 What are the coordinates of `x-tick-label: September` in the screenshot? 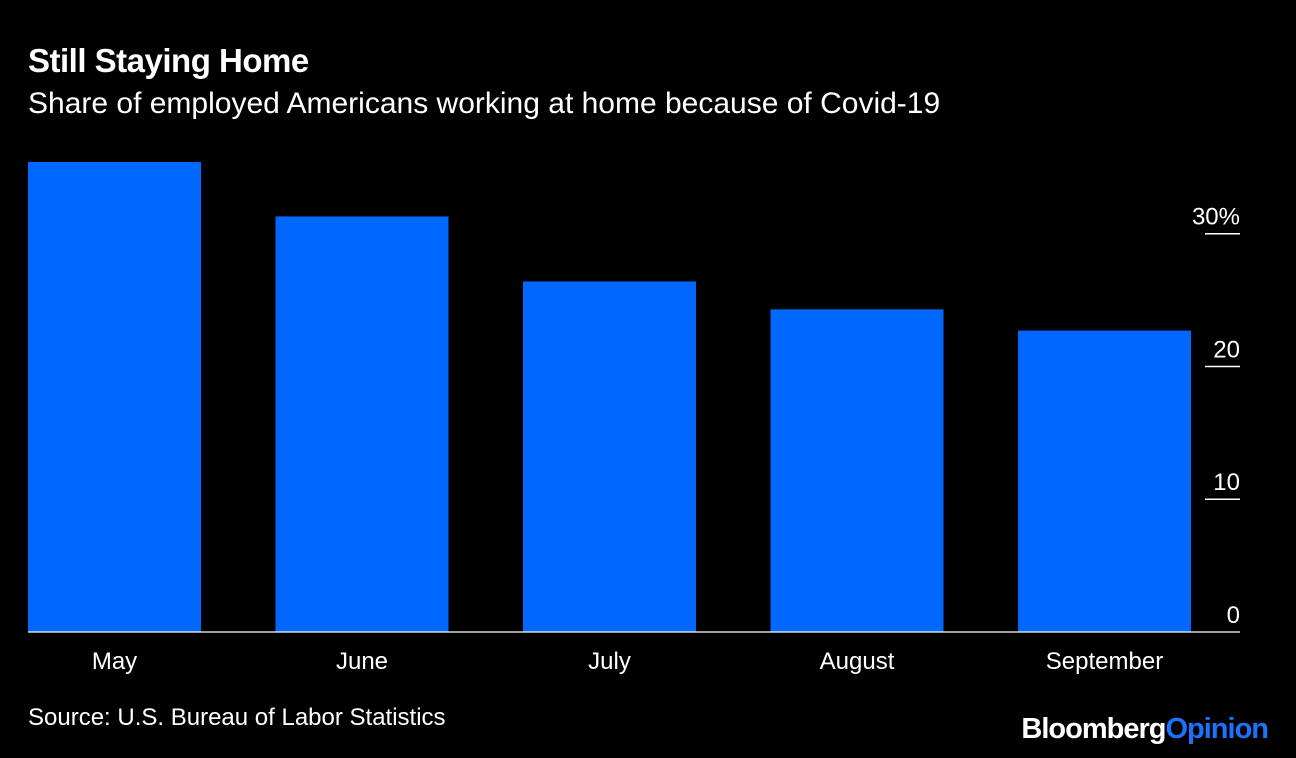 It's located at (1104, 661).